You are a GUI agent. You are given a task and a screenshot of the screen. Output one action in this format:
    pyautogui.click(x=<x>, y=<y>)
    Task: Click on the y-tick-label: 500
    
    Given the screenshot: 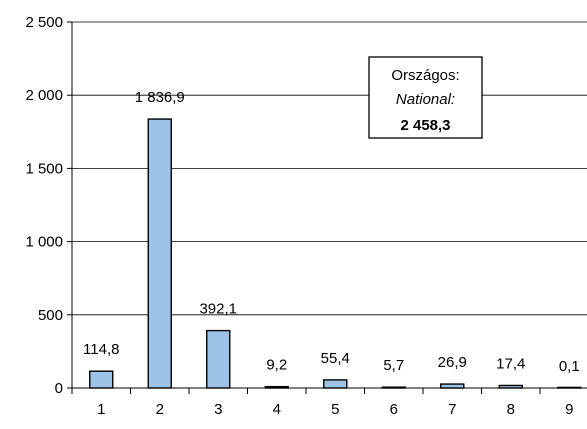 What is the action you would take?
    pyautogui.click(x=50, y=315)
    